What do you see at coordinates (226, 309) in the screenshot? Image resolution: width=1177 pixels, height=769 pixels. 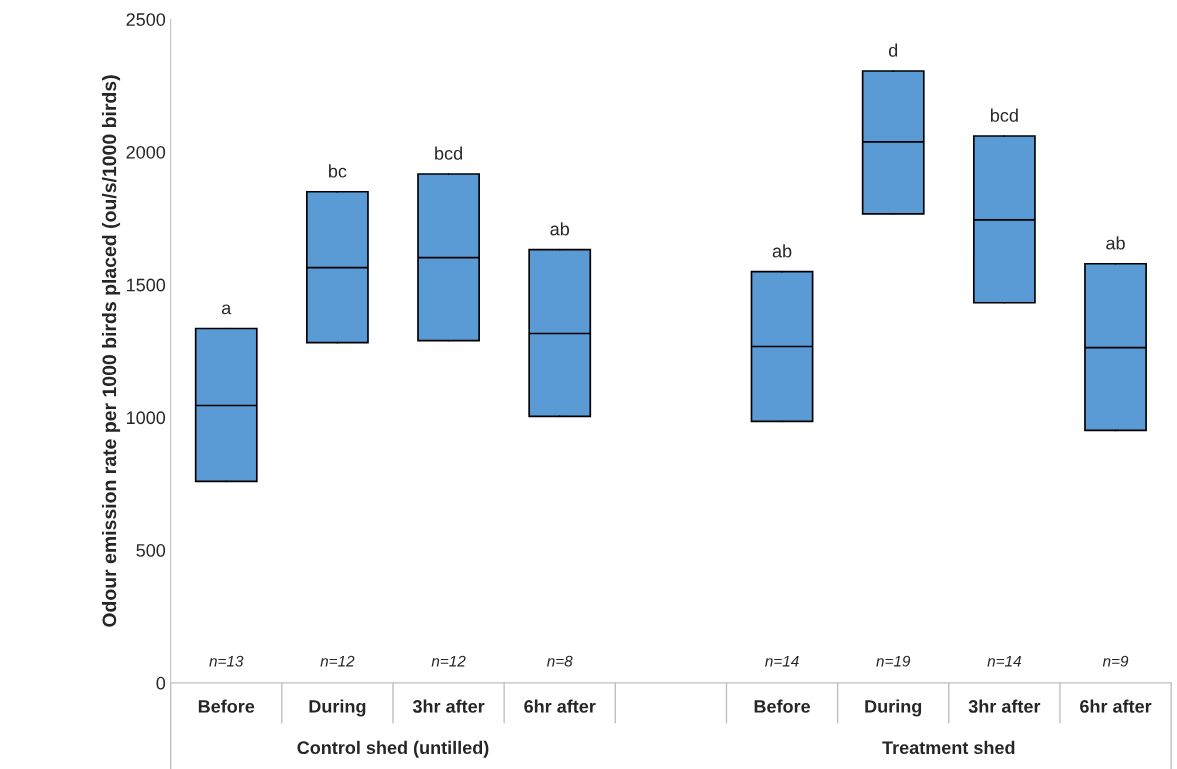 I see `annotation: a` at bounding box center [226, 309].